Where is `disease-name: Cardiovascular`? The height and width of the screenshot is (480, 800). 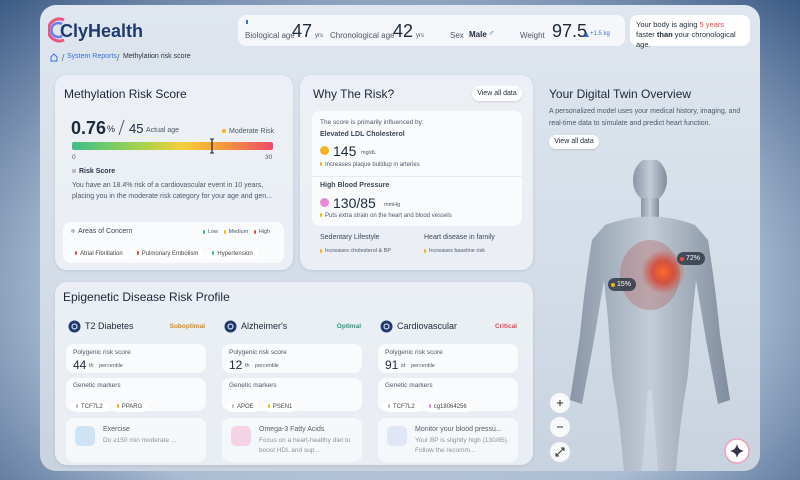
disease-name: Cardiovascular is located at coordinates (427, 326).